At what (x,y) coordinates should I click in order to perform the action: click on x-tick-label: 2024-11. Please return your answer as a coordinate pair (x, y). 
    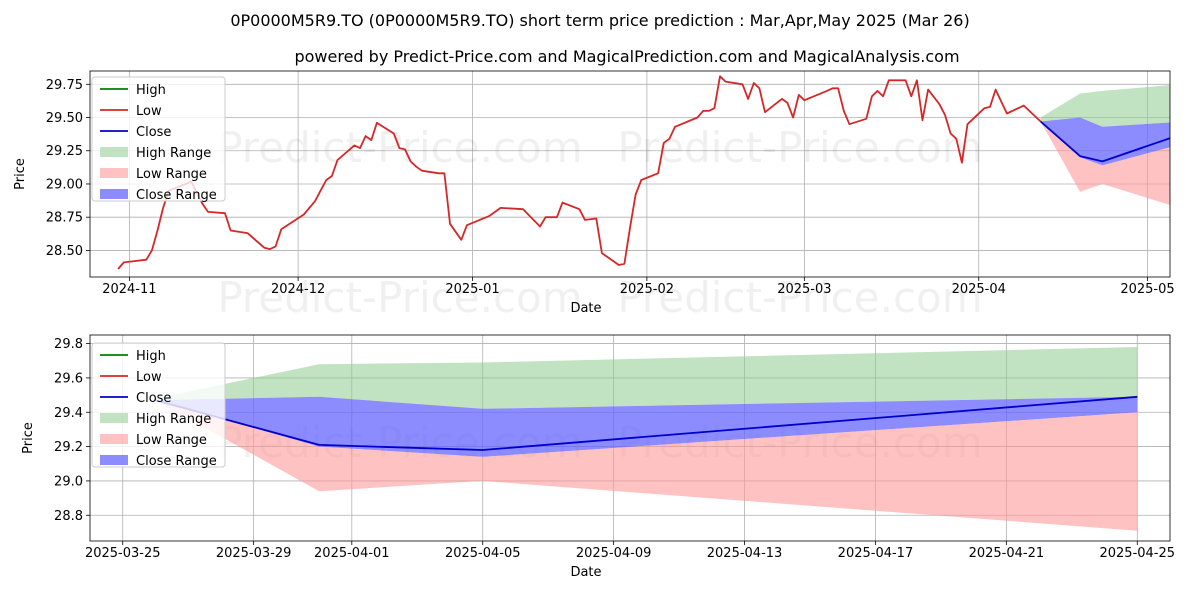
    Looking at the image, I should click on (129, 289).